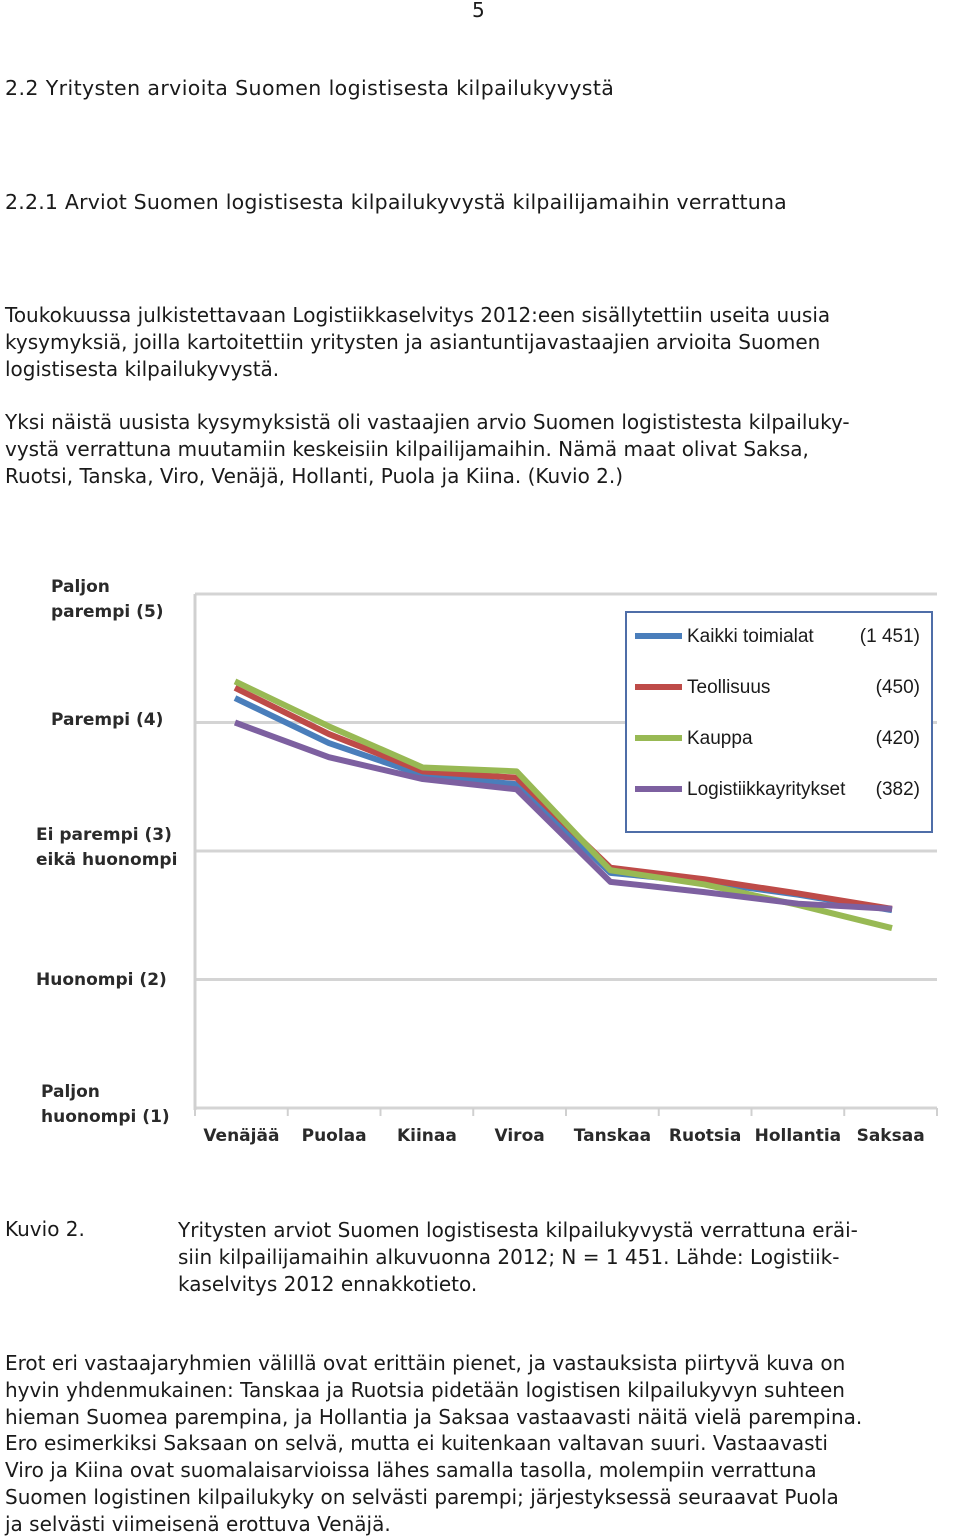 This screenshot has height=1539, width=960. Describe the element at coordinates (105, 1117) in the screenshot. I see `y-tick-label: huonompi (1)` at that location.